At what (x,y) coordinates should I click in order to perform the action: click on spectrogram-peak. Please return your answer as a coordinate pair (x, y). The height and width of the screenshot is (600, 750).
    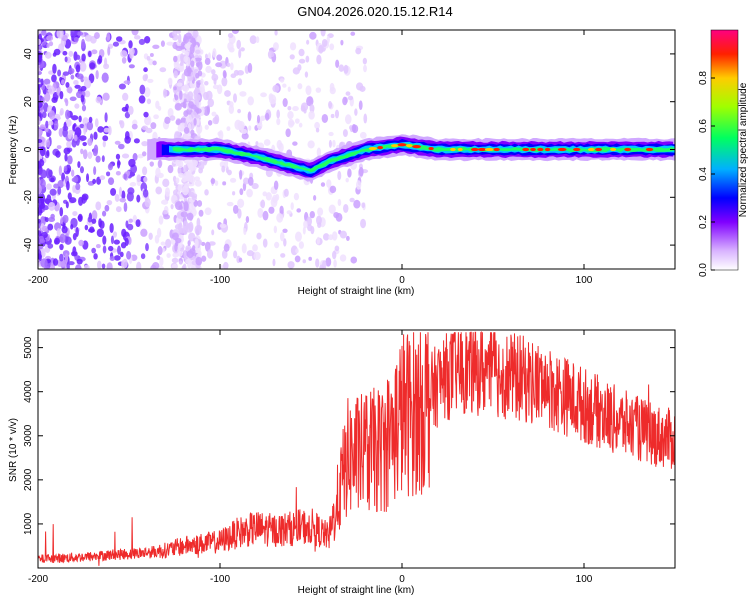
    Looking at the image, I should click on (540, 149).